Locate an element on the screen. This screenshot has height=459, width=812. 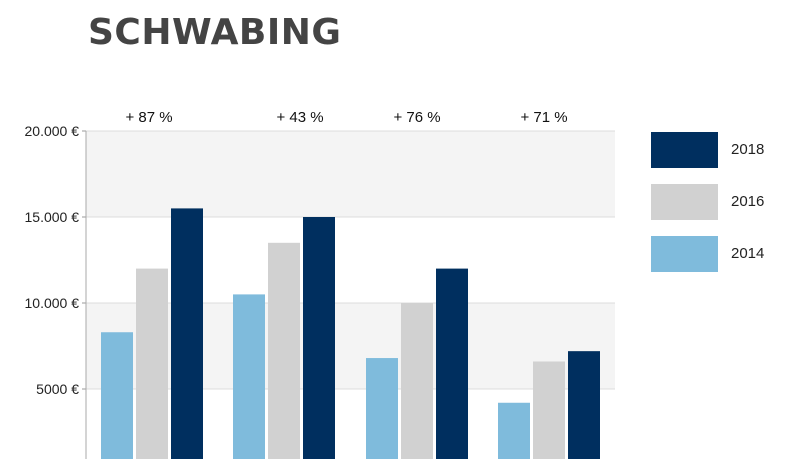
y-tick-label: 10.000 € is located at coordinates (52, 303).